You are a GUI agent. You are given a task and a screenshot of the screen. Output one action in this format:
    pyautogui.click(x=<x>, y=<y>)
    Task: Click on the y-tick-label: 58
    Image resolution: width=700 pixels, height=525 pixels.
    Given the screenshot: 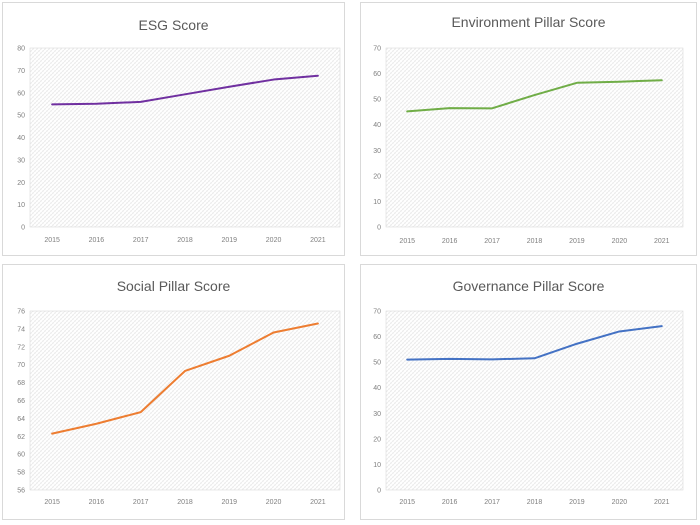 What is the action you would take?
    pyautogui.click(x=21, y=473)
    